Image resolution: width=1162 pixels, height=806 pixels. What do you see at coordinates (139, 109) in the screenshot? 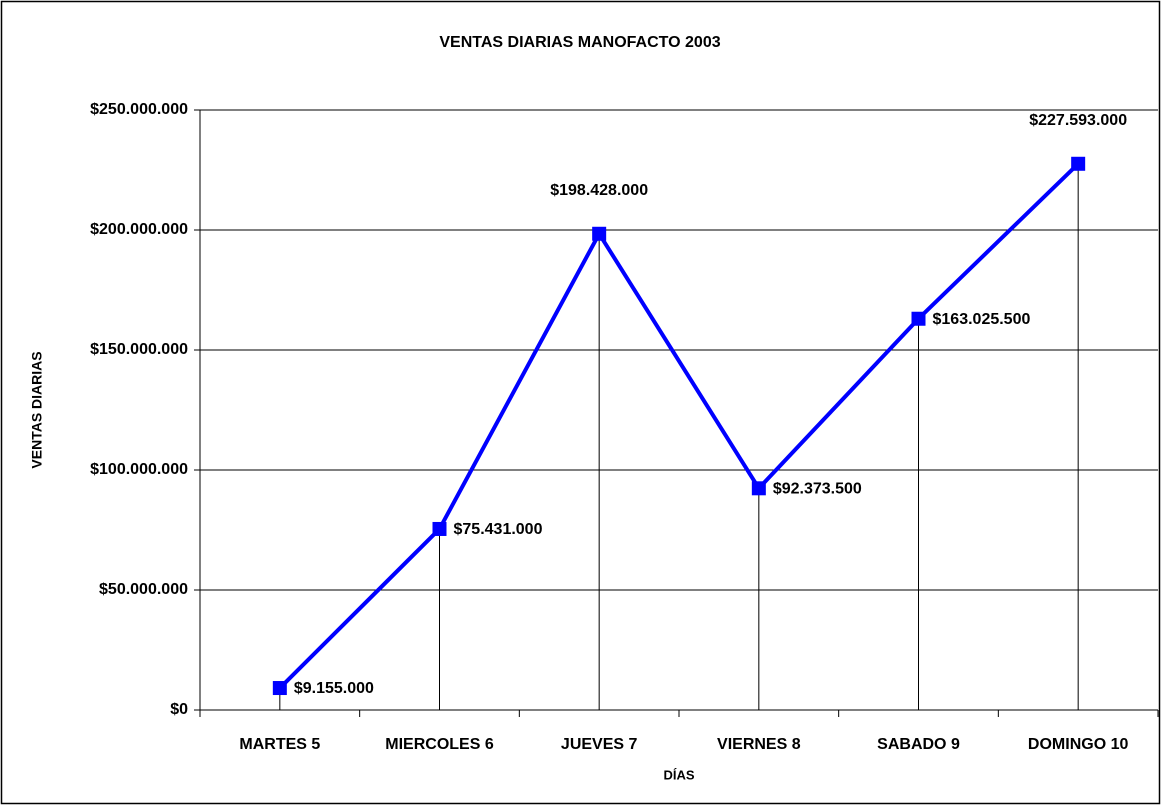
I see `y-tick-label: $250.000.000` at bounding box center [139, 109].